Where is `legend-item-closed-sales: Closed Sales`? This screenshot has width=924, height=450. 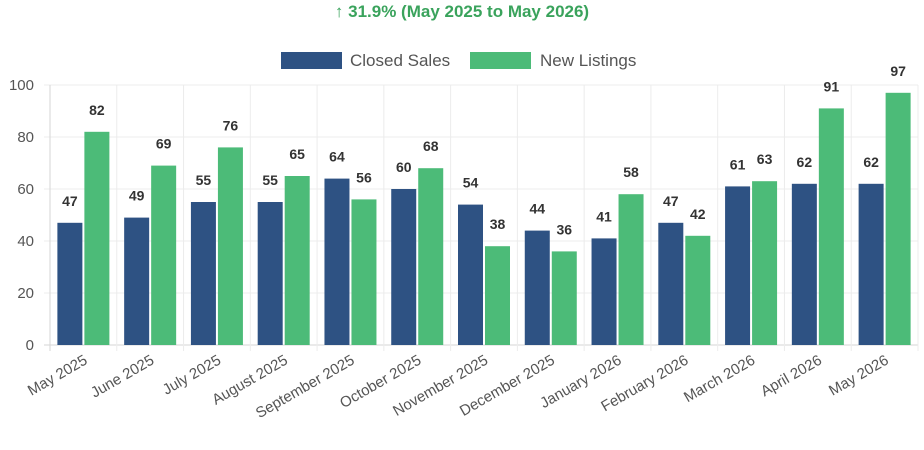 legend-item-closed-sales: Closed Sales is located at coordinates (365, 60).